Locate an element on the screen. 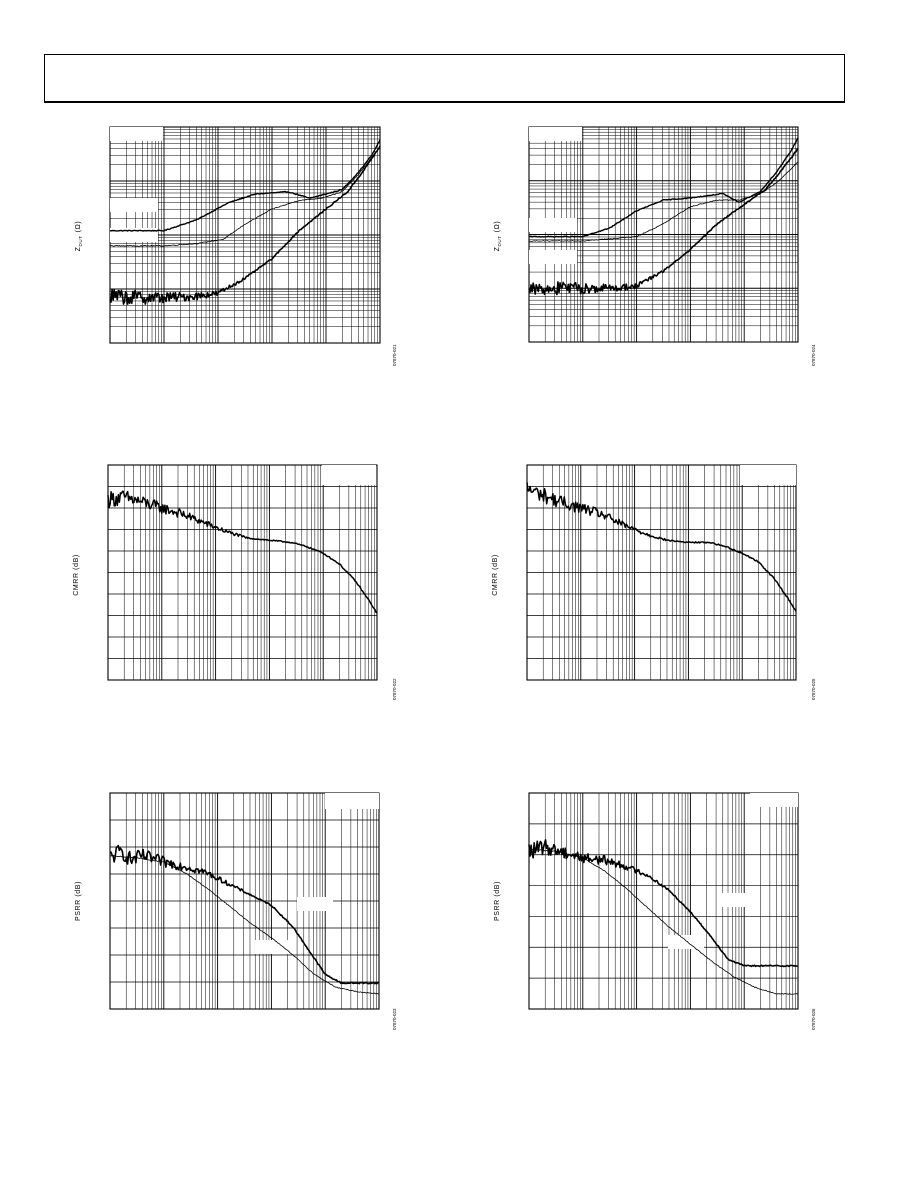 The image size is (918, 1188). chart-3-frame is located at coordinates (663, 234).